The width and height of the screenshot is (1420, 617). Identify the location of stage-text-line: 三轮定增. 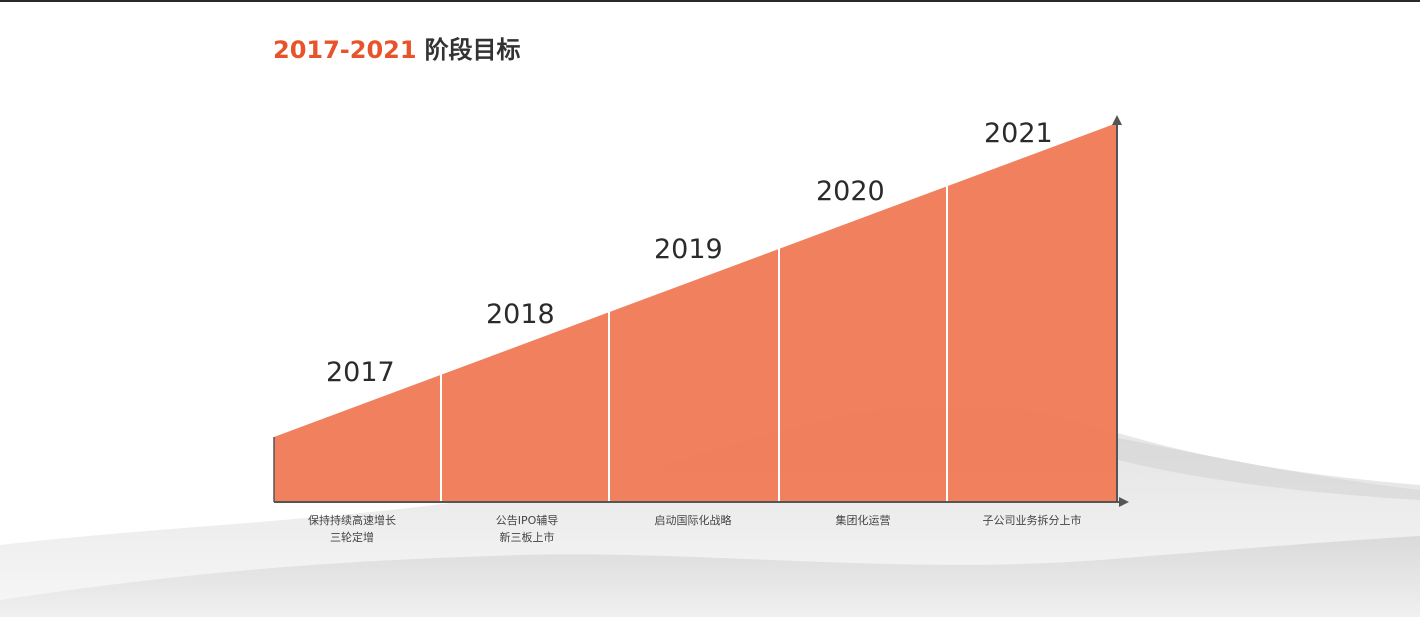
(352, 537).